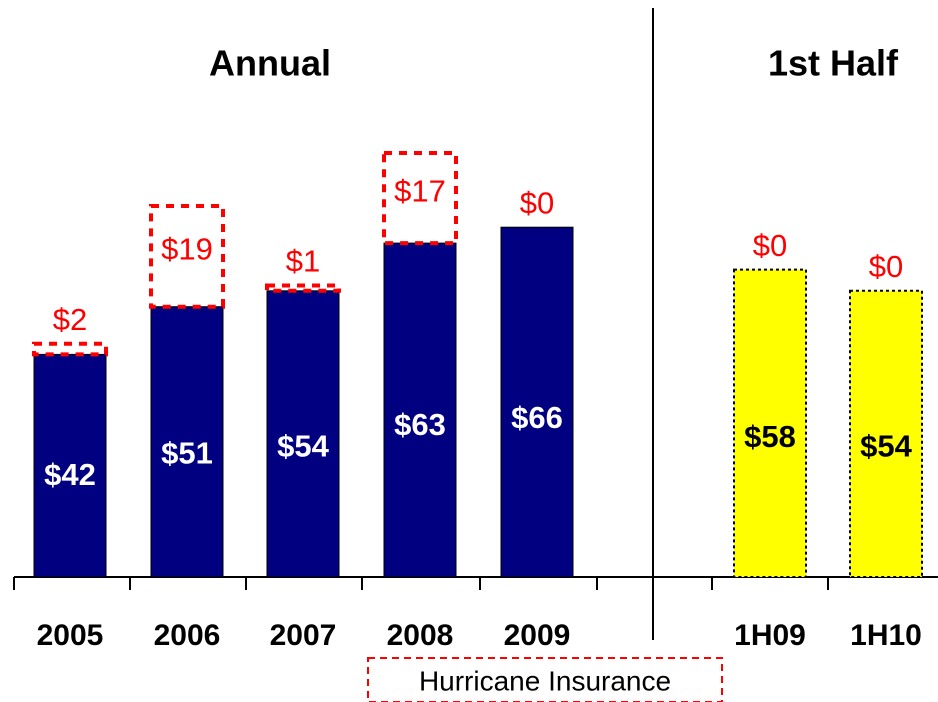 This screenshot has height=702, width=938. Describe the element at coordinates (187, 453) in the screenshot. I see `bar-label: $51` at that location.